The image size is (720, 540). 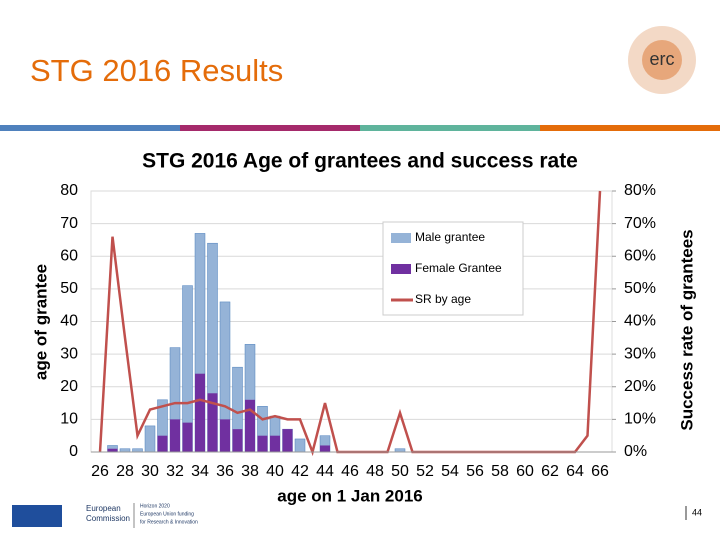 What do you see at coordinates (450, 237) in the screenshot?
I see `legend-label: Male grantee` at bounding box center [450, 237].